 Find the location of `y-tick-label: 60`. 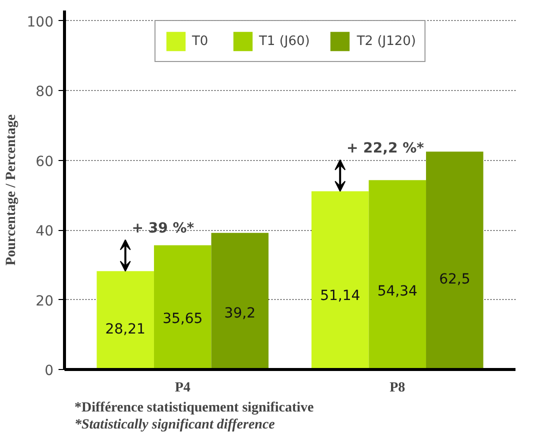

y-tick-label: 60 is located at coordinates (45, 162).